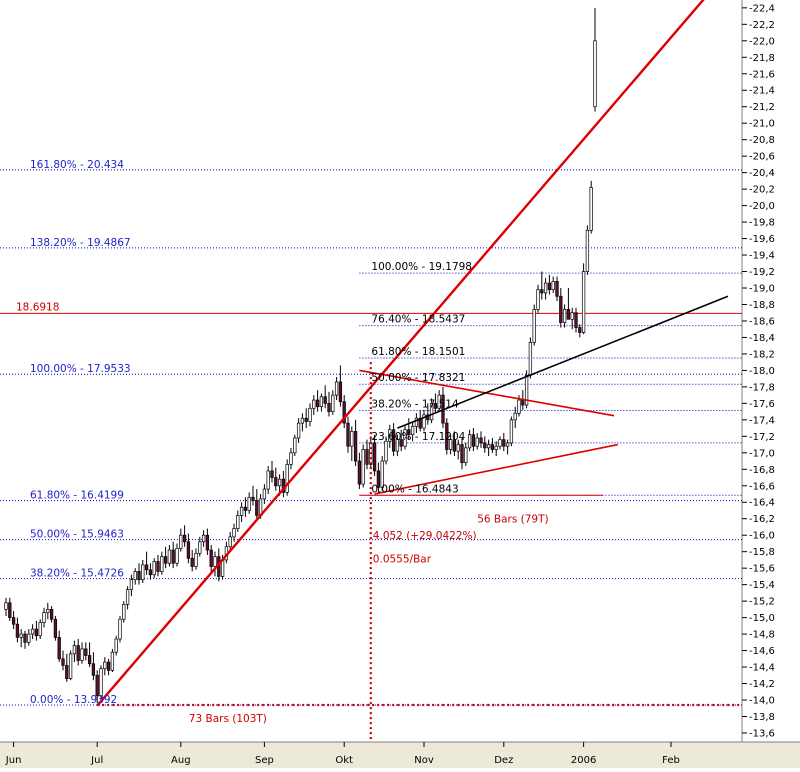 The image size is (800, 772). I want to click on price-tick-label: -17,4, so click(762, 420).